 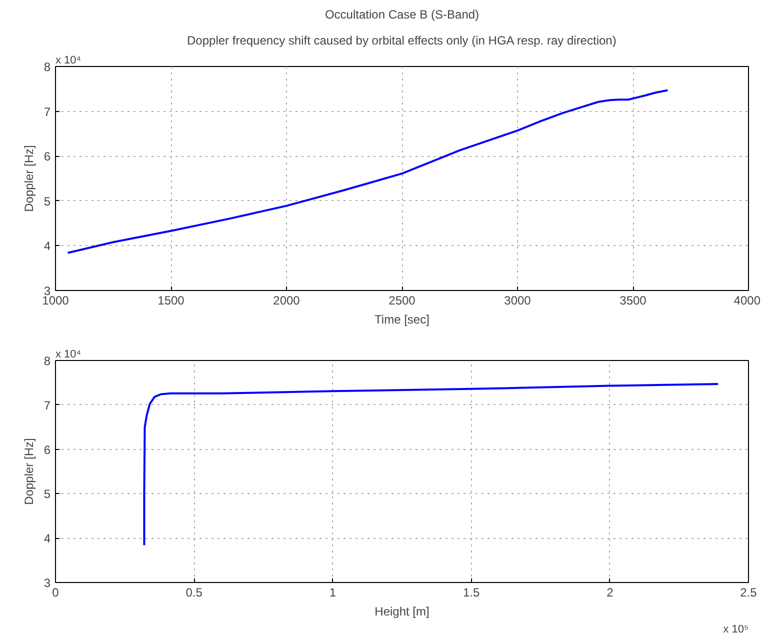 I want to click on x-tick-label: 0.5, so click(x=194, y=593).